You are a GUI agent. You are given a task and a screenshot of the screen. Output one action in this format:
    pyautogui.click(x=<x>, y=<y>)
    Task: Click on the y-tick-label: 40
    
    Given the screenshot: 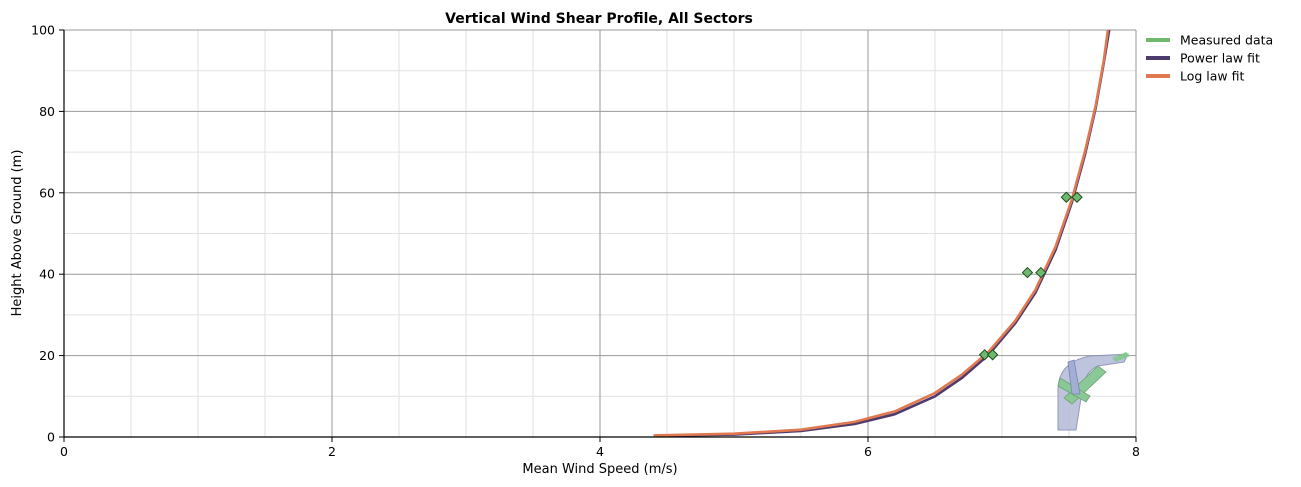 What is the action you would take?
    pyautogui.click(x=47, y=274)
    